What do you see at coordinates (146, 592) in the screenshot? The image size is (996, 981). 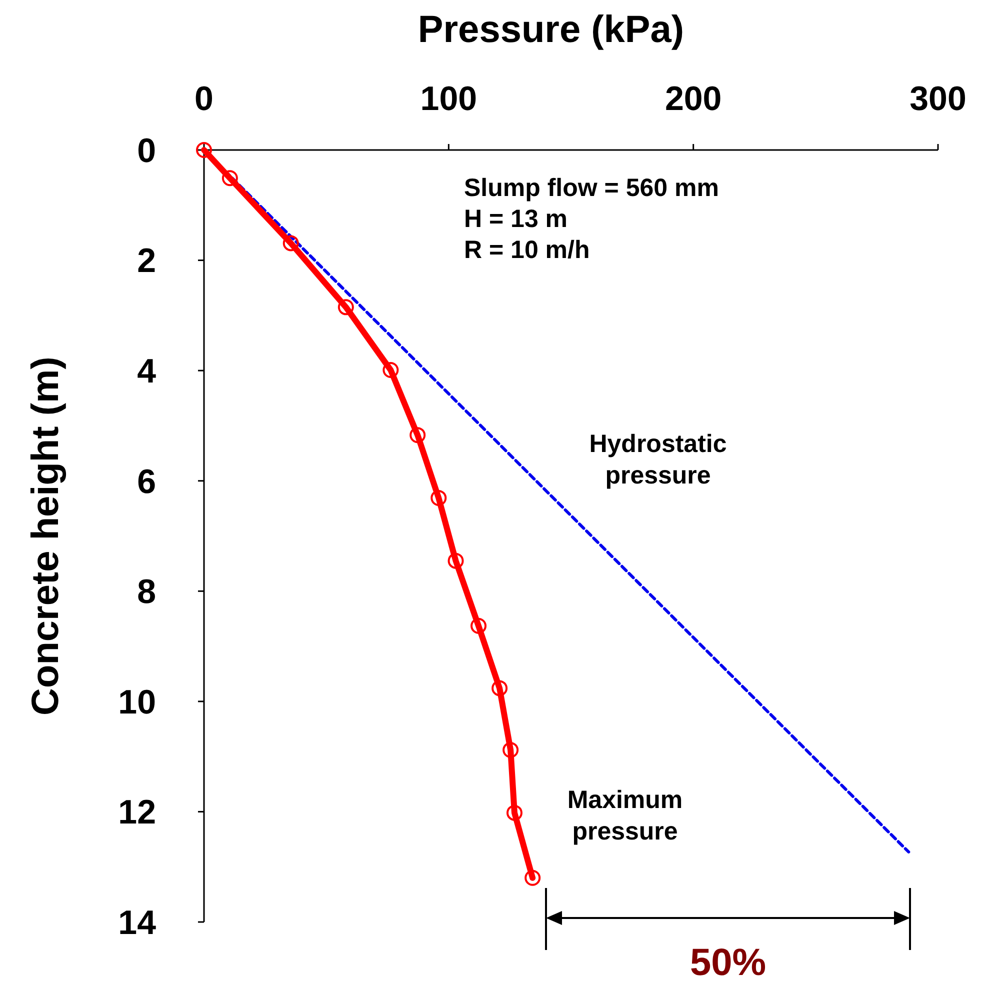 I see `y-tick-label: 8` at bounding box center [146, 592].